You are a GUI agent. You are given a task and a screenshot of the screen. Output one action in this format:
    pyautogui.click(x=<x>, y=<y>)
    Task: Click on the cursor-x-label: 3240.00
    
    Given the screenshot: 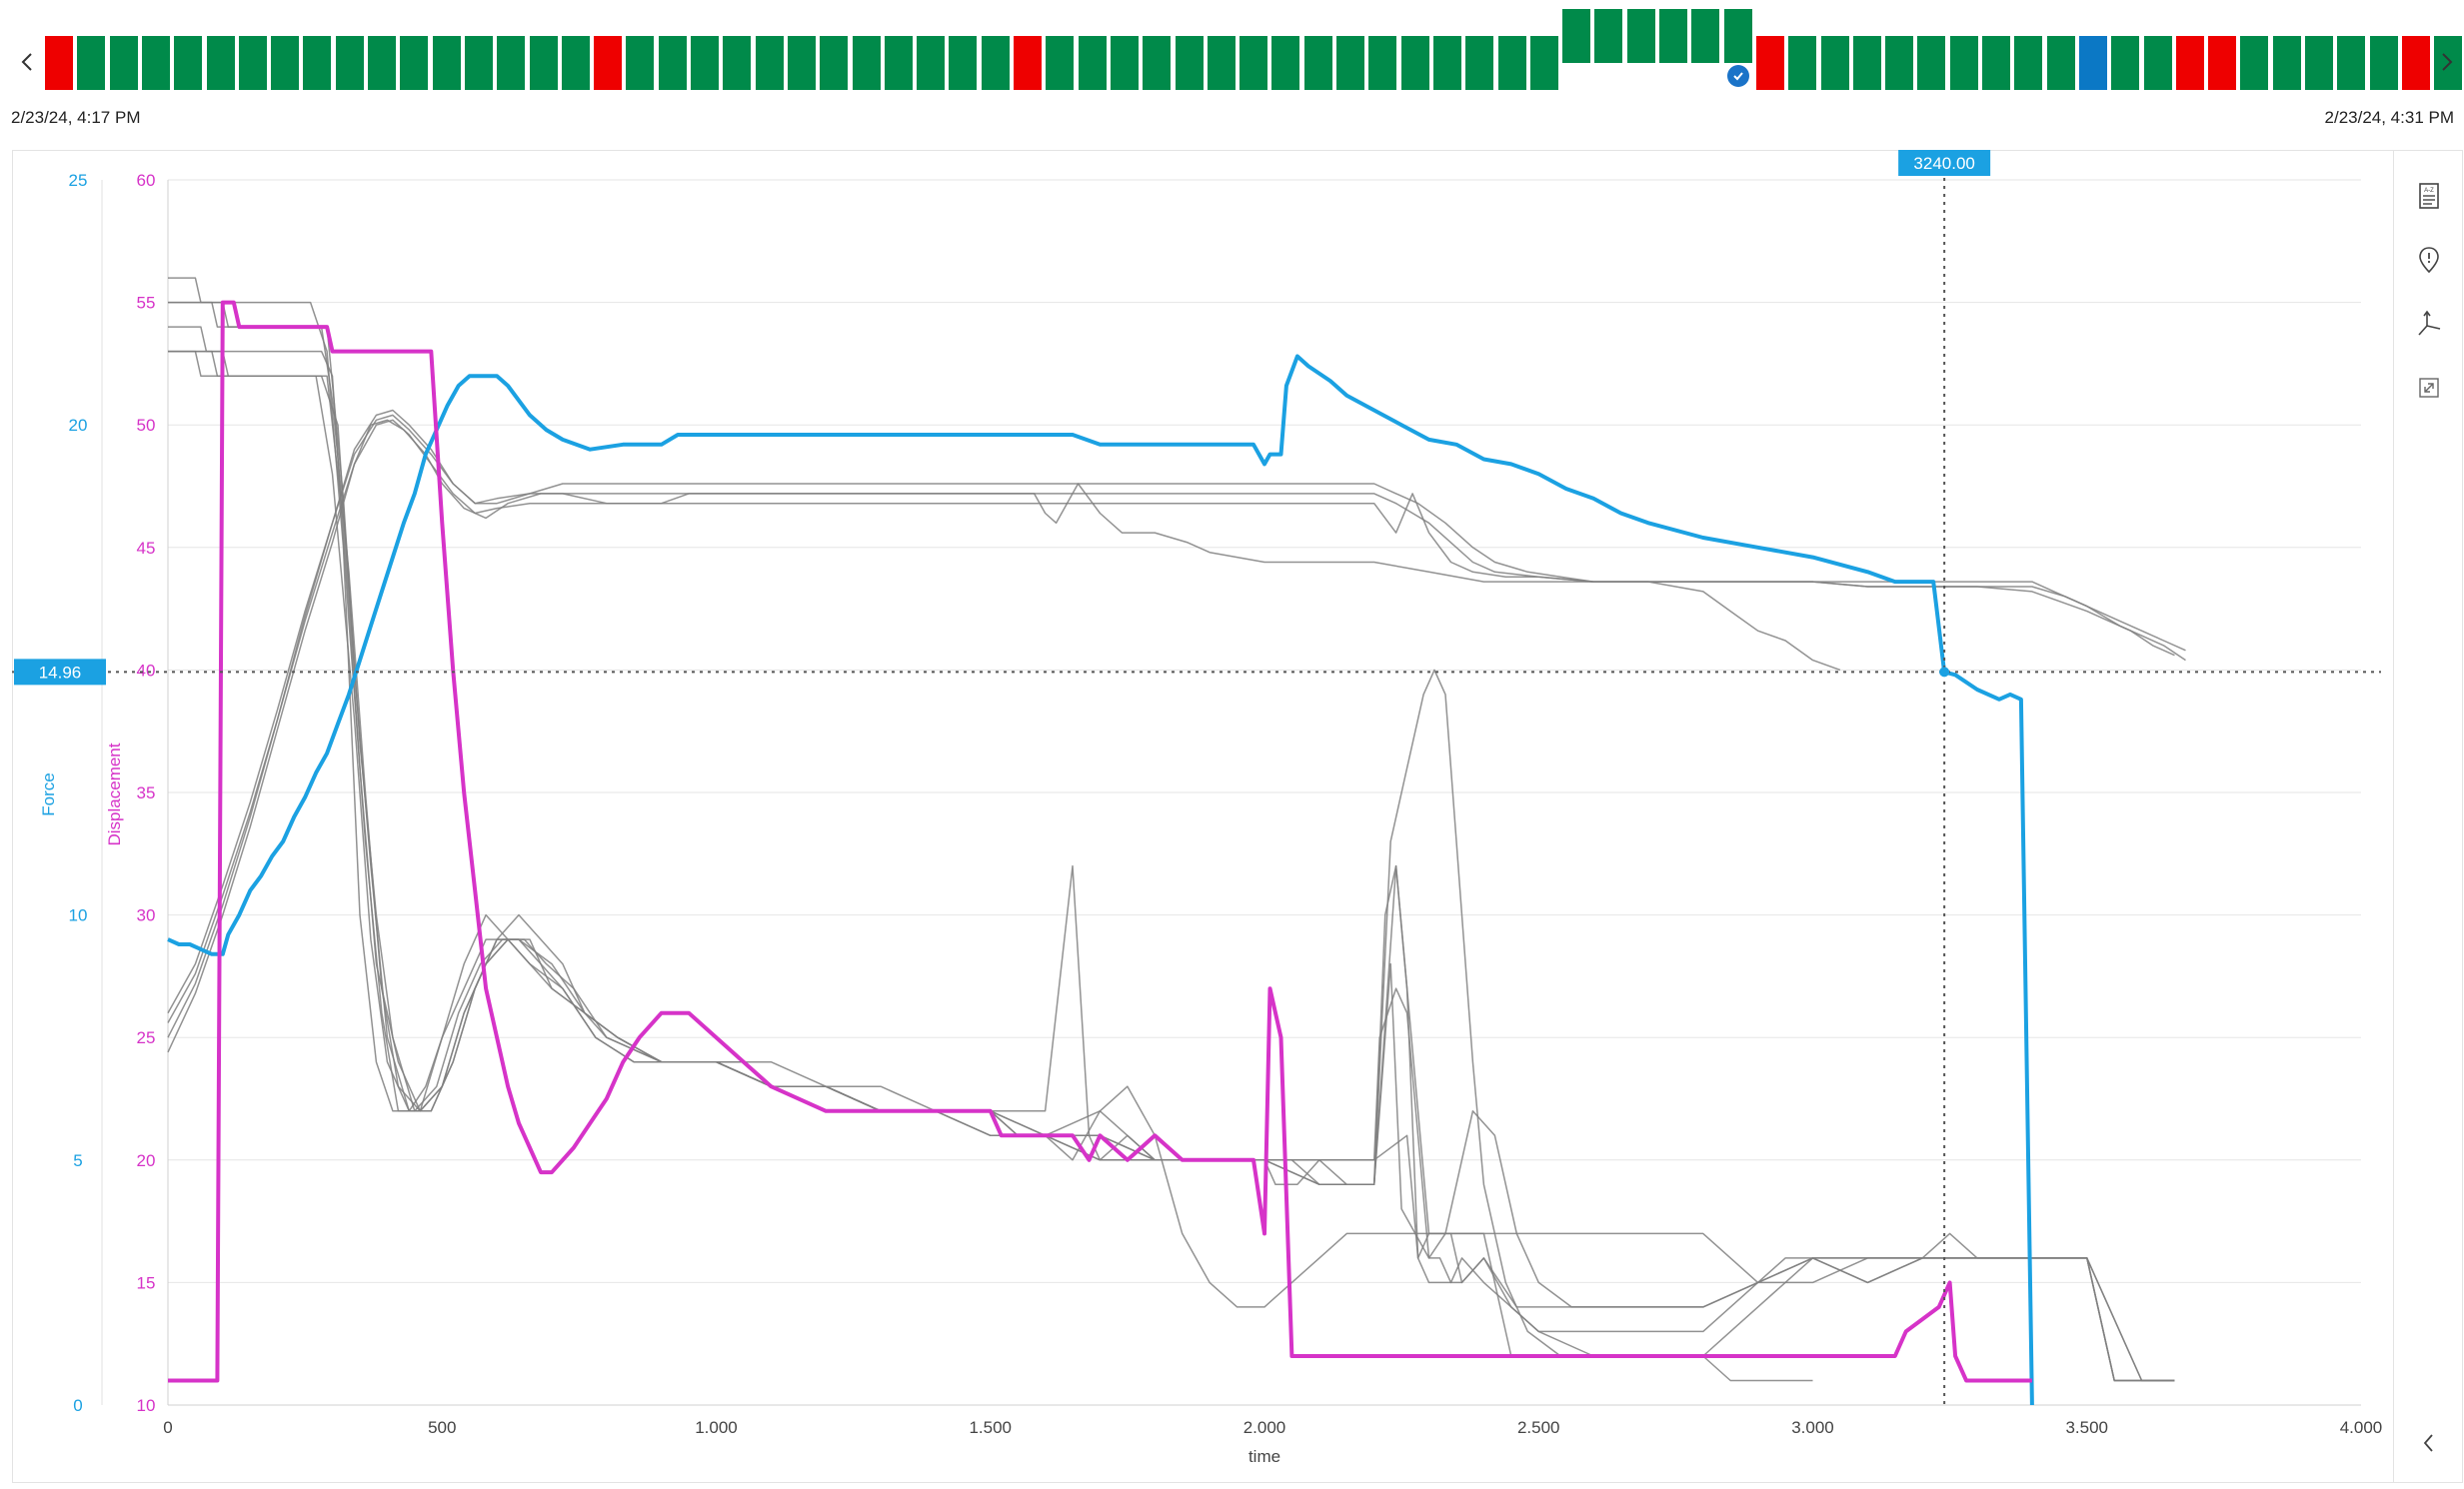 What is the action you would take?
    pyautogui.click(x=1943, y=163)
    